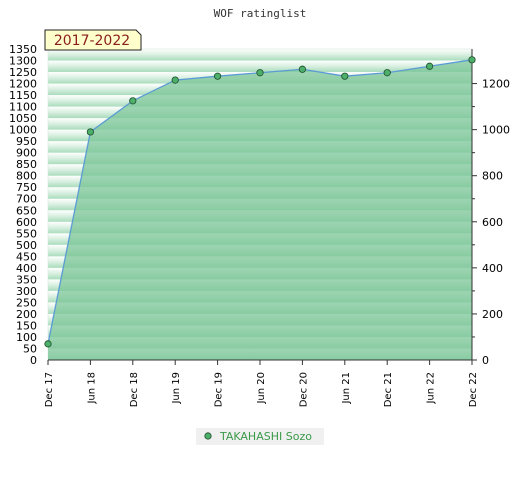 Image resolution: width=520 pixels, height=480 pixels. Describe the element at coordinates (485, 360) in the screenshot. I see `right-tick-label: 0` at that location.